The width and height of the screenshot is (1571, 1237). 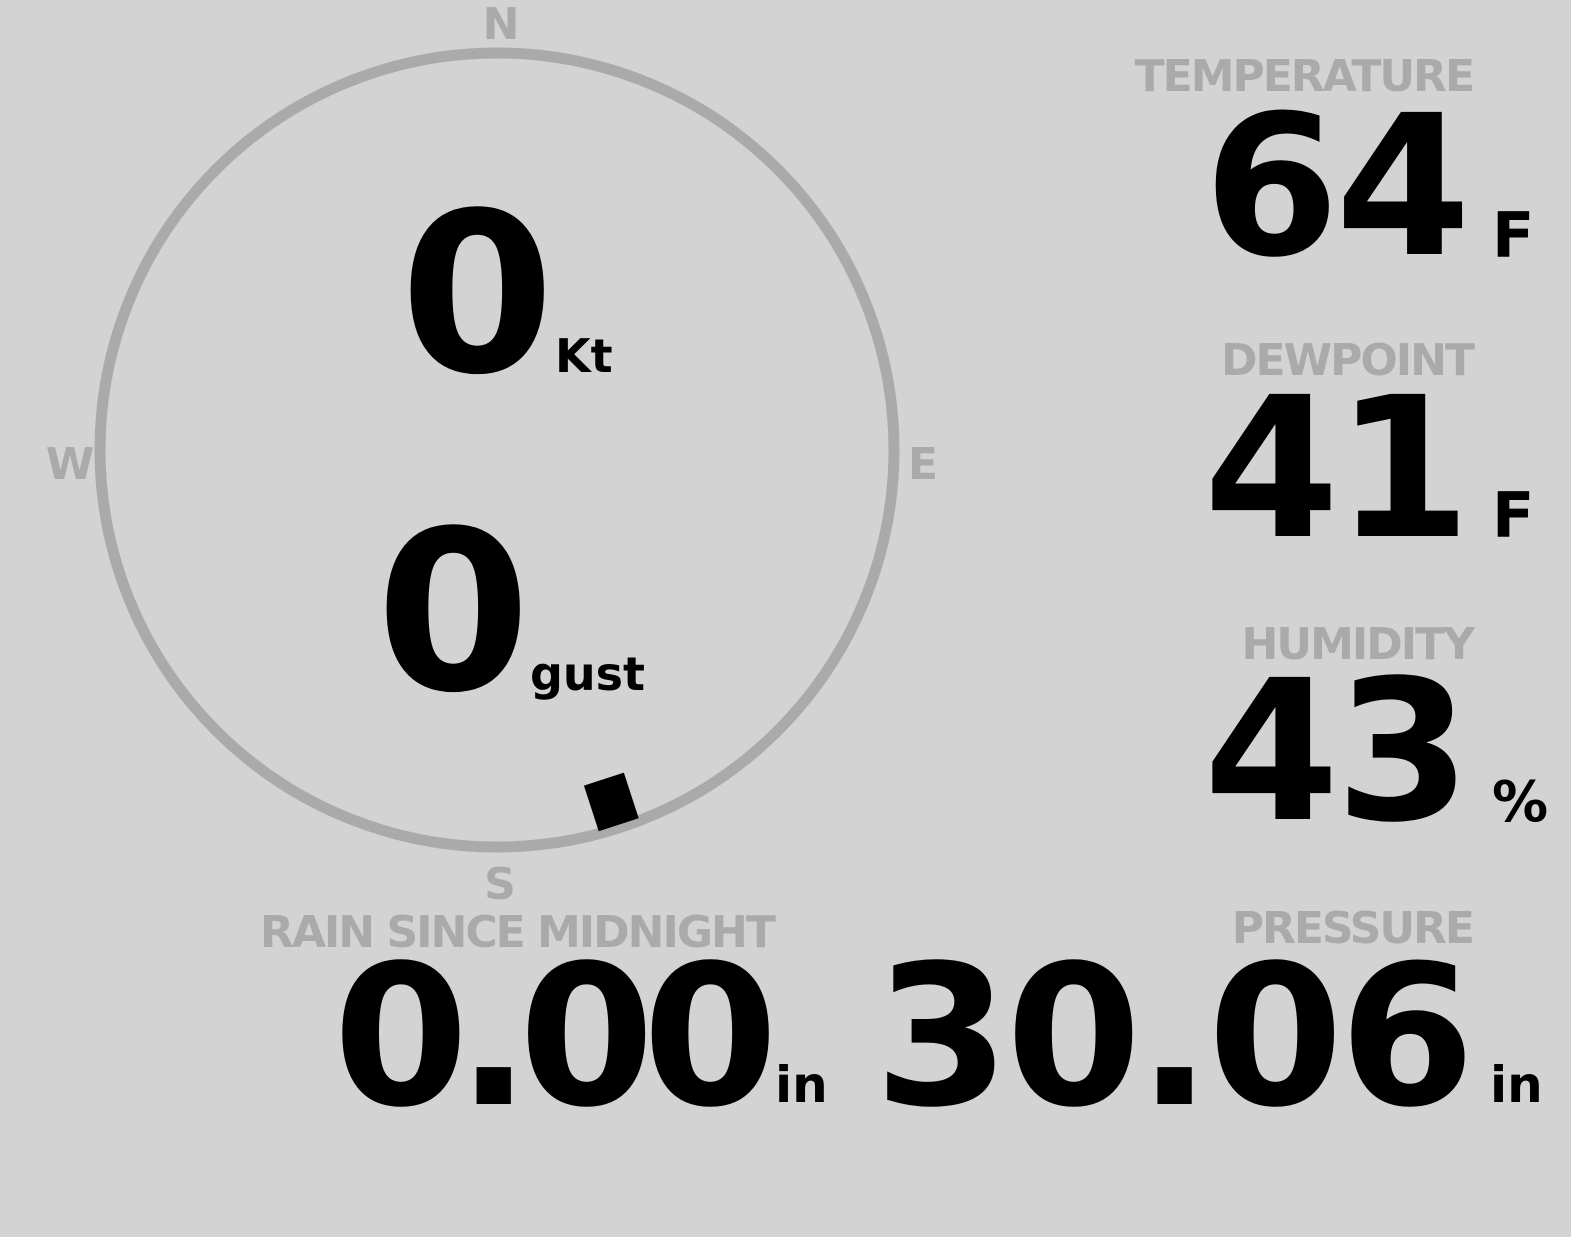 I want to click on wind-gust-value: 0, so click(x=453, y=613).